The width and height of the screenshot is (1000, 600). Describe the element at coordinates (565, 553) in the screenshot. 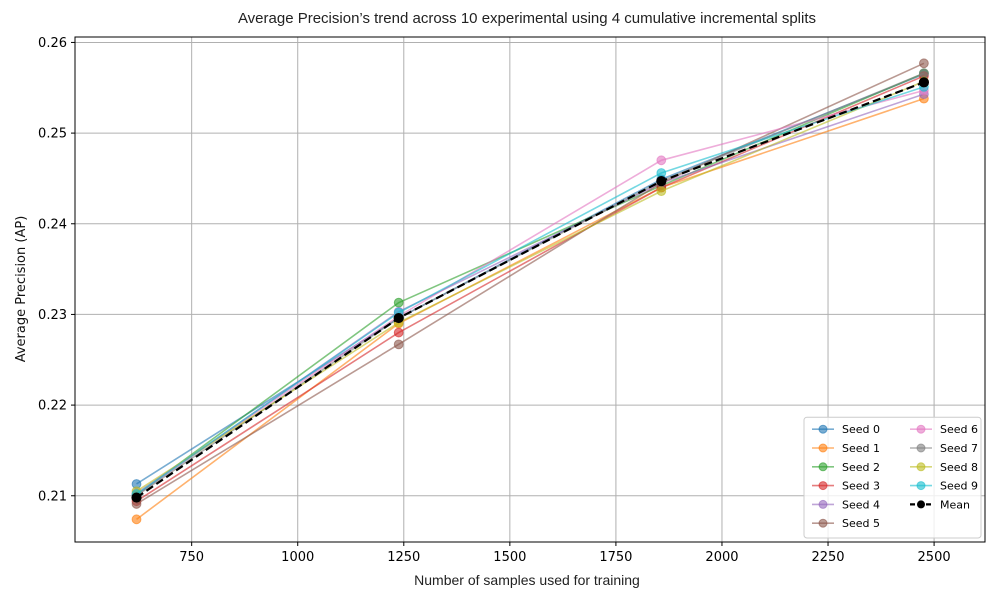

I see `x-axis-ticks: 750 1000 1250 1500 1750 2000 2250 2500` at that location.